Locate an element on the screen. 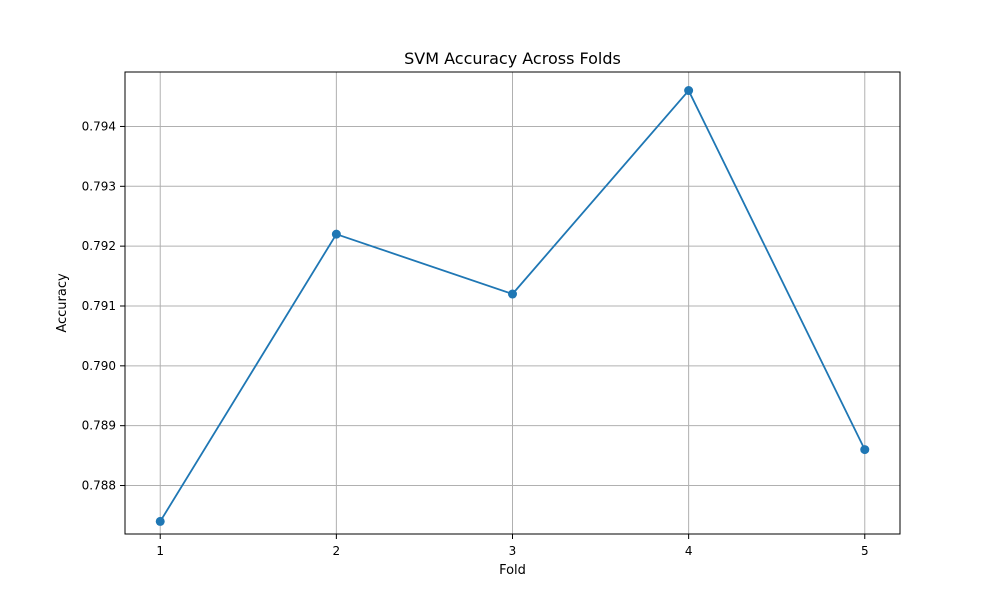 The width and height of the screenshot is (1000, 600). y-tick-label: 0.790 is located at coordinates (99, 366).